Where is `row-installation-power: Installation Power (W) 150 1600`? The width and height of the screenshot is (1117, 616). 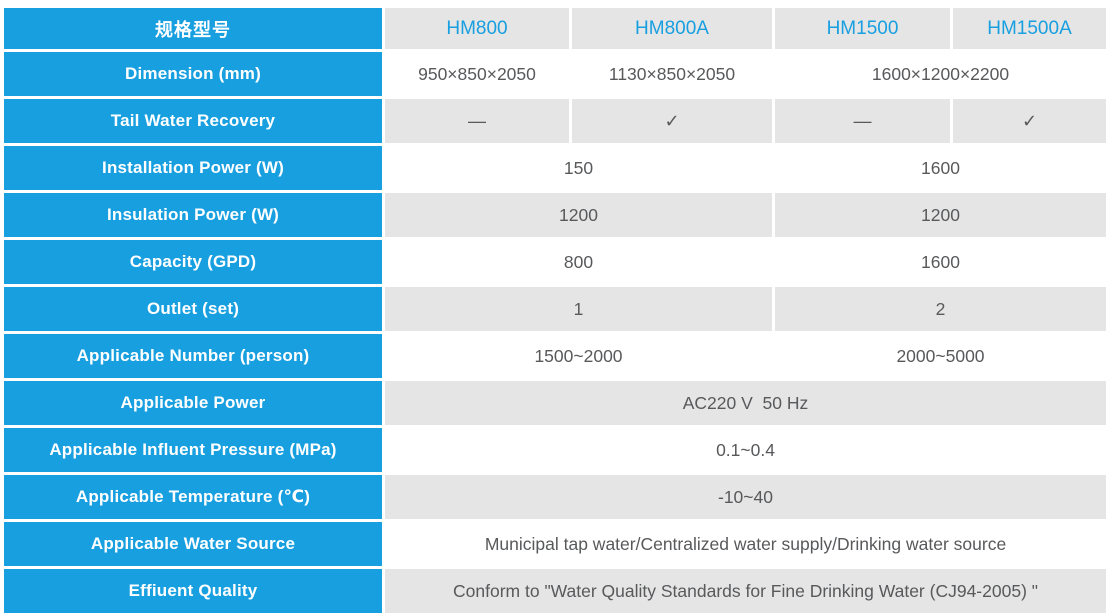
row-installation-power: Installation Power (W) 150 1600 is located at coordinates (555, 168).